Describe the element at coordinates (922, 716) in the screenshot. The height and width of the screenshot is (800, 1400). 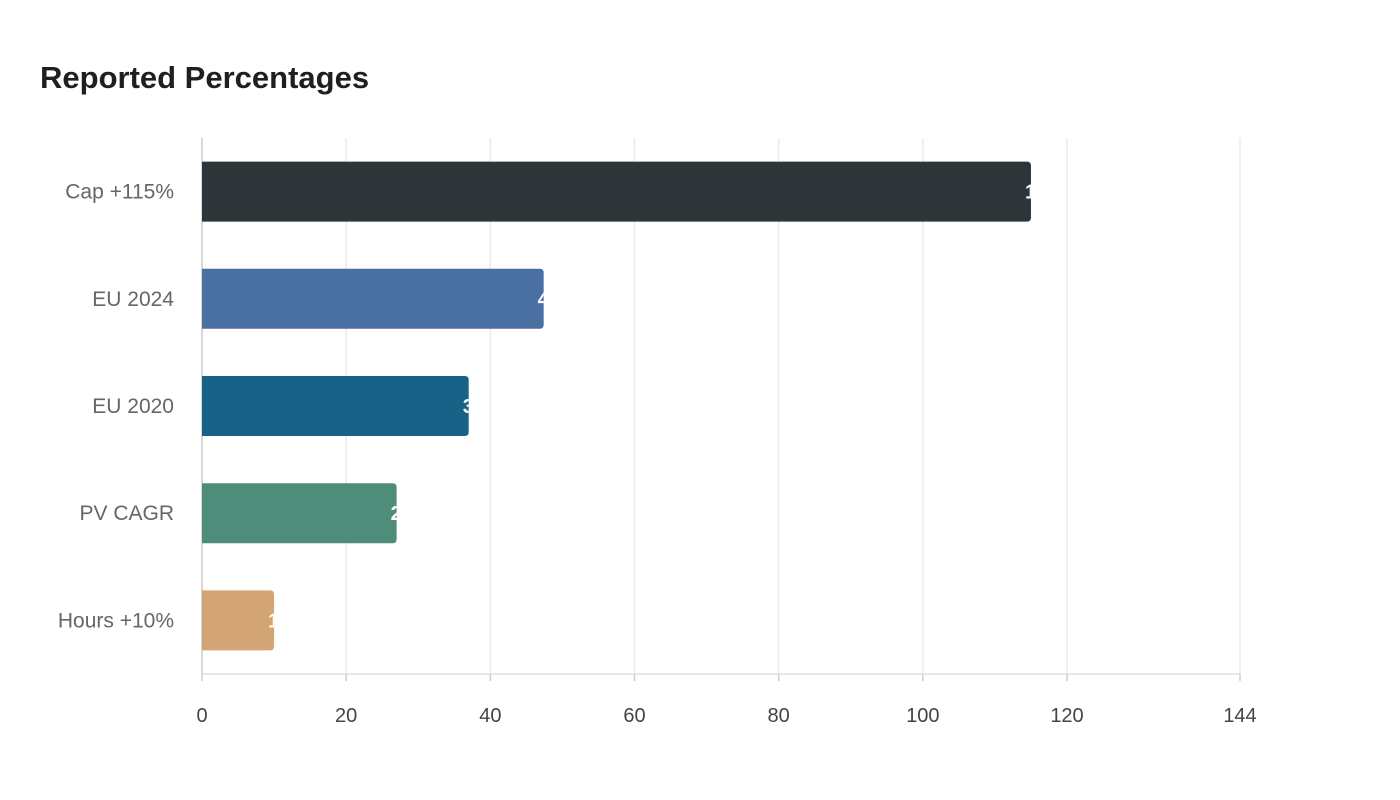
I see `x-tick-label: 100` at that location.